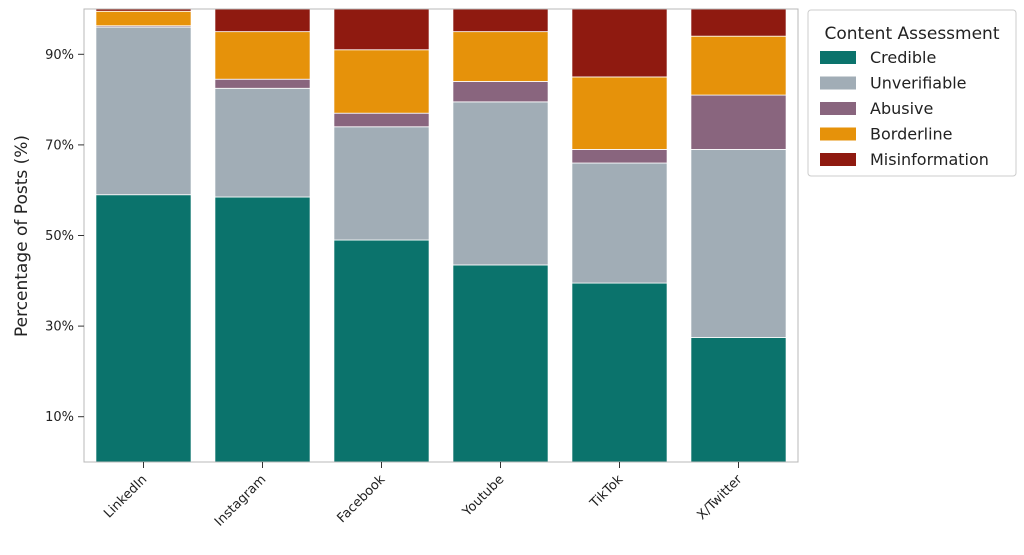 The image size is (1024, 555). Describe the element at coordinates (262, 55) in the screenshot. I see `bar-segment-instagram-borderline` at that location.